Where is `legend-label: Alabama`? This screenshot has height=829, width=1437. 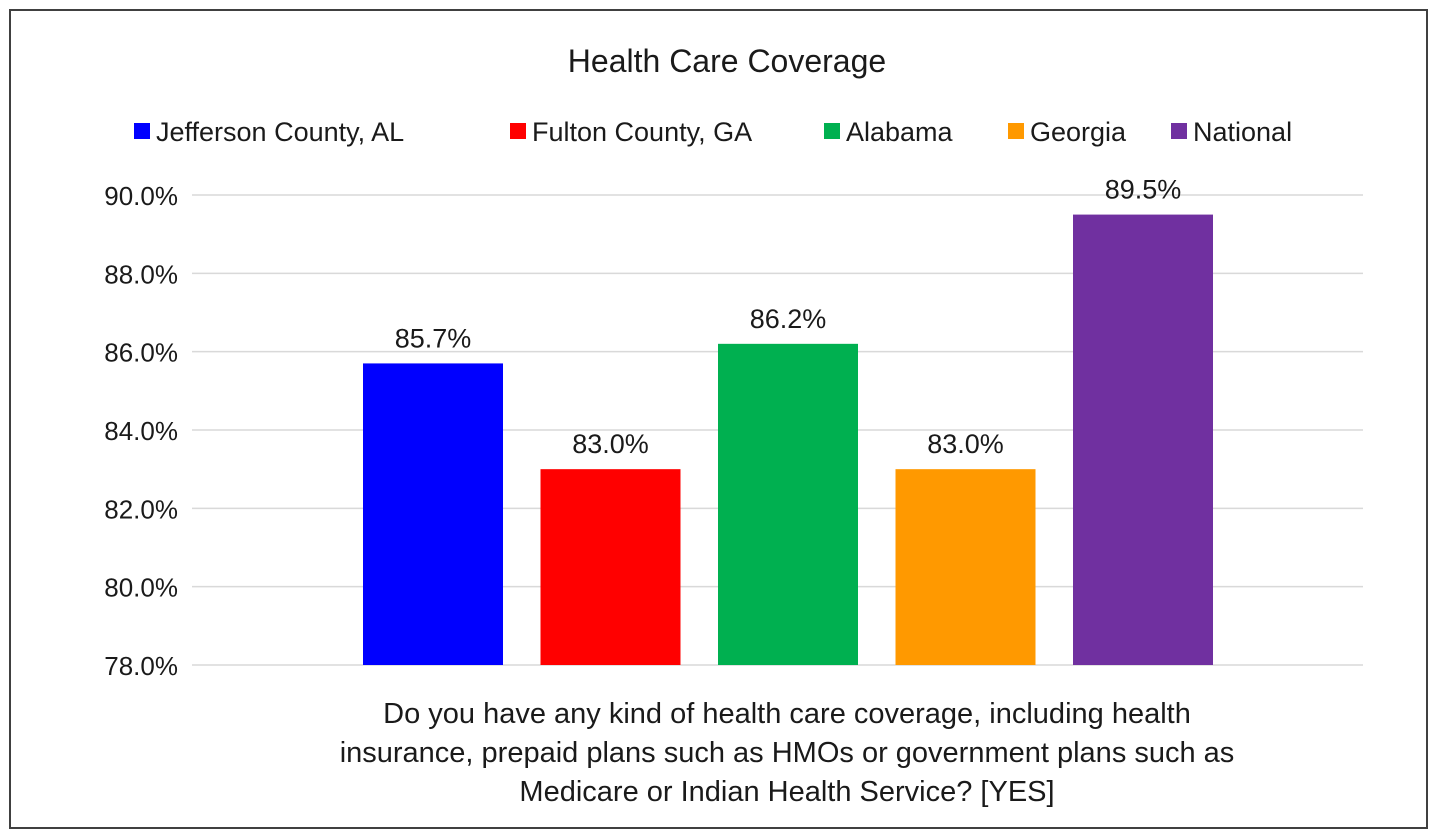 legend-label: Alabama is located at coordinates (900, 132).